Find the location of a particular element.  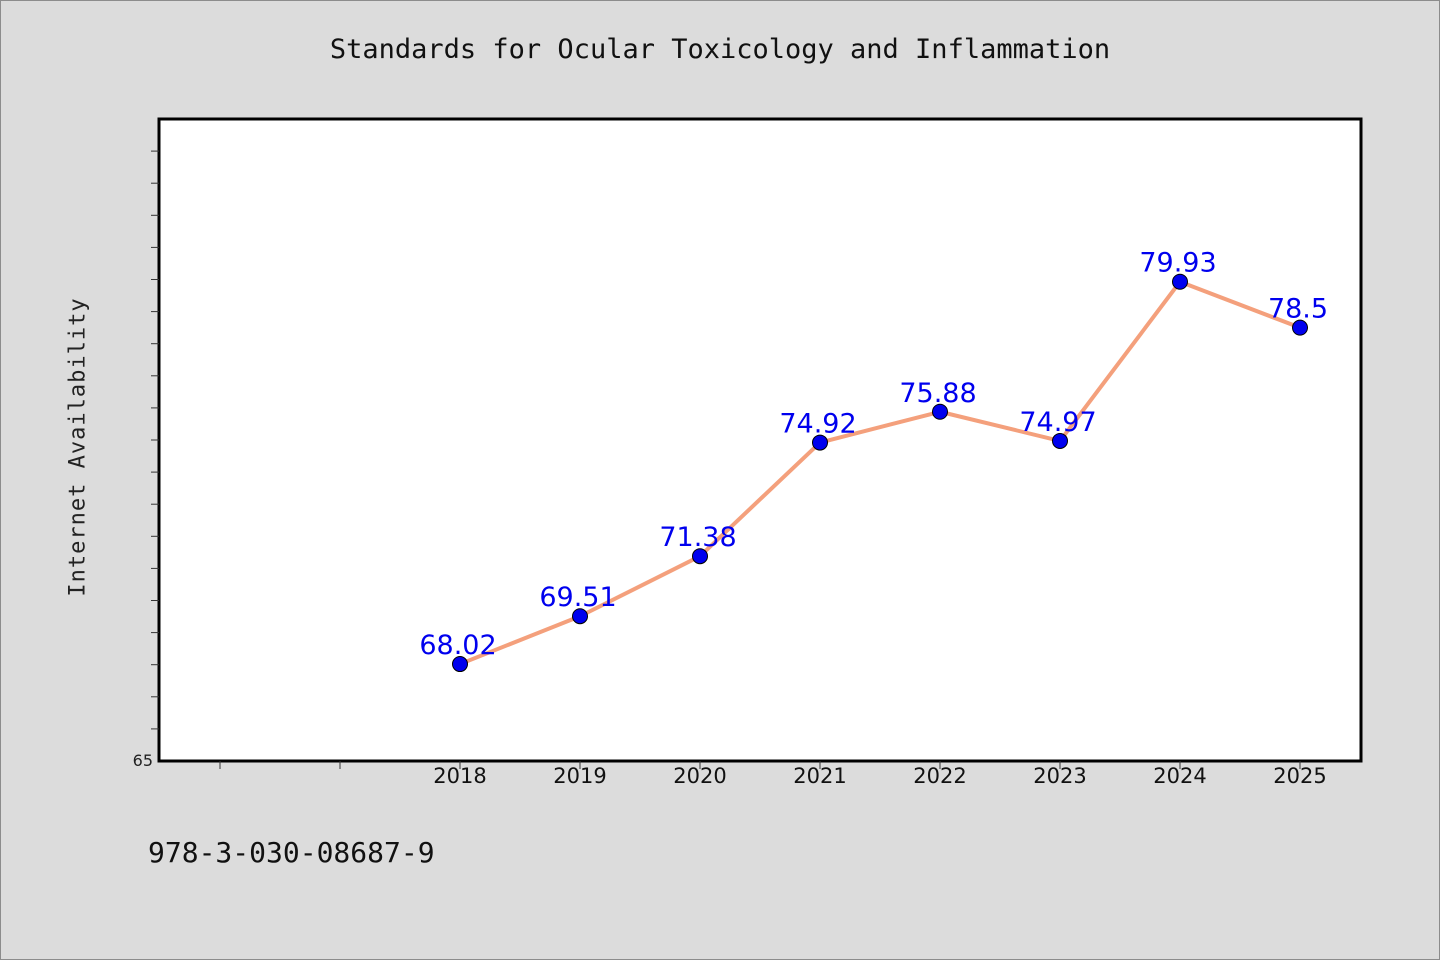

x-tick-label: 2025 is located at coordinates (1299, 776).